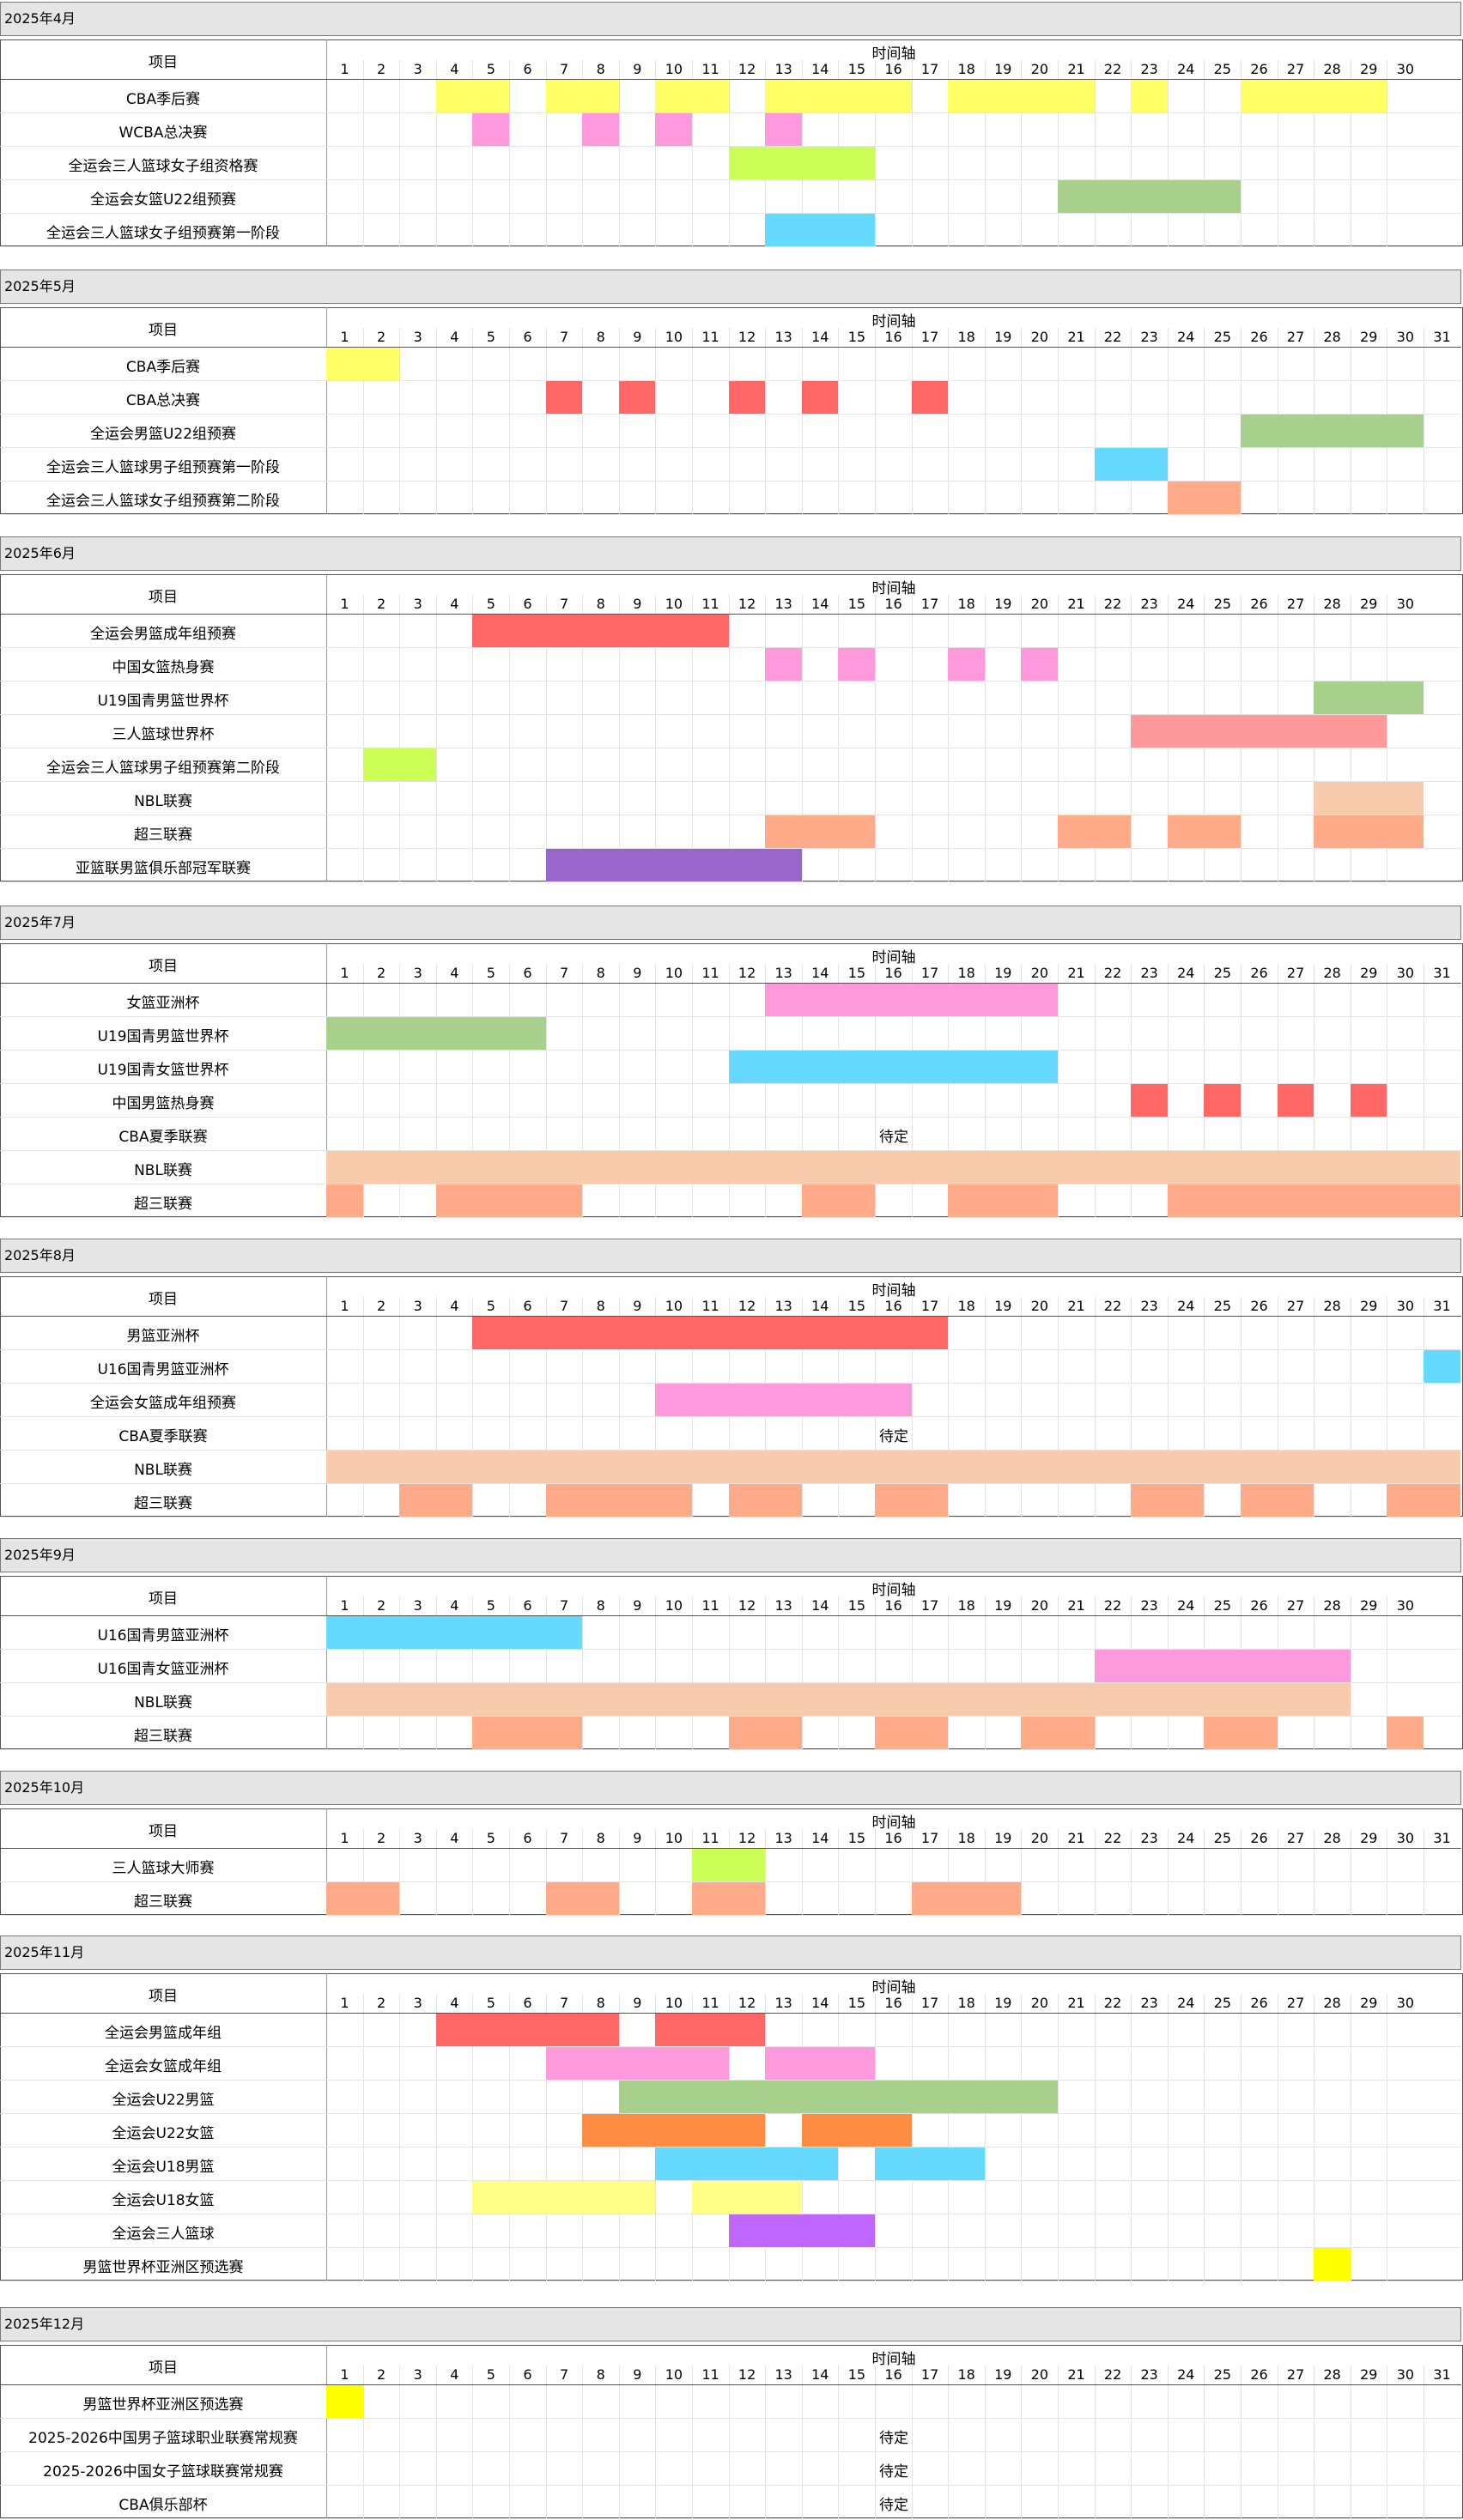  I want to click on row-divider, so click(730, 113).